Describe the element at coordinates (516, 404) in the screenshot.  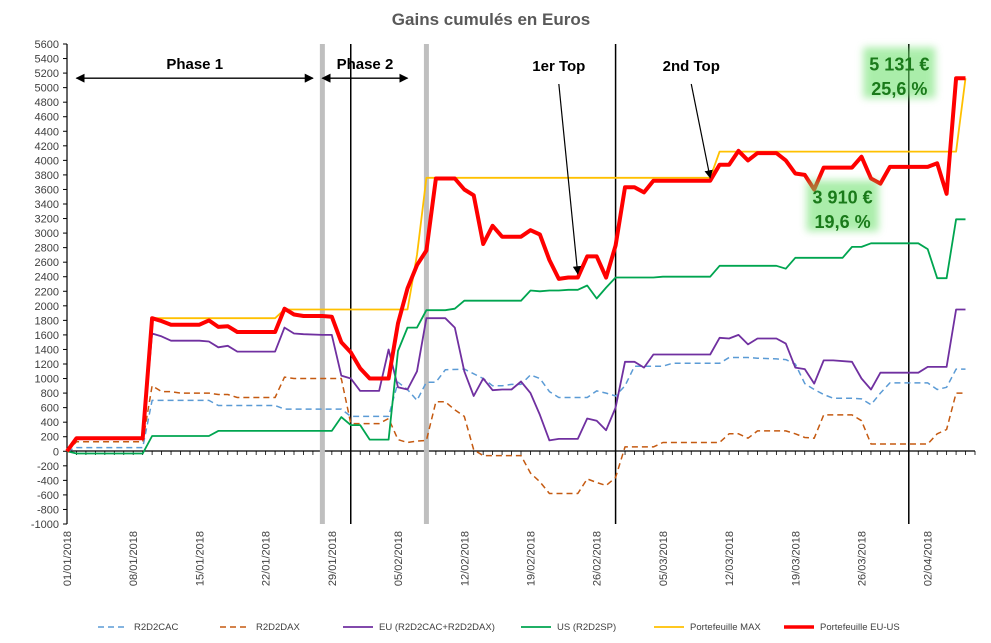
I see `series-line-r2d2cac` at that location.